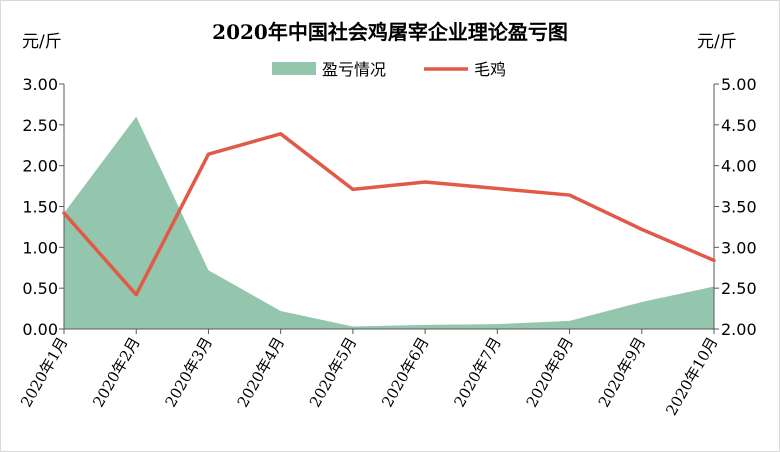 The image size is (780, 452). What do you see at coordinates (739, 125) in the screenshot?
I see `right-tick-label: 4.50` at bounding box center [739, 125].